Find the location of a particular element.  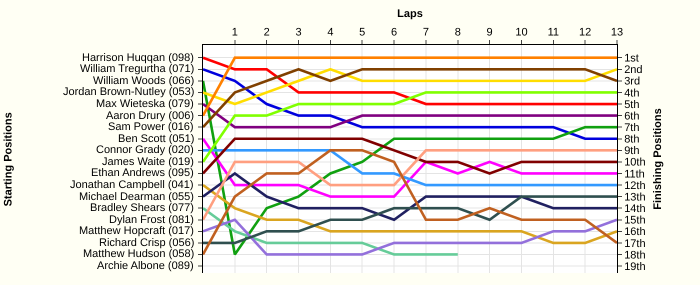

y-tick-label: 11th is located at coordinates (634, 174).